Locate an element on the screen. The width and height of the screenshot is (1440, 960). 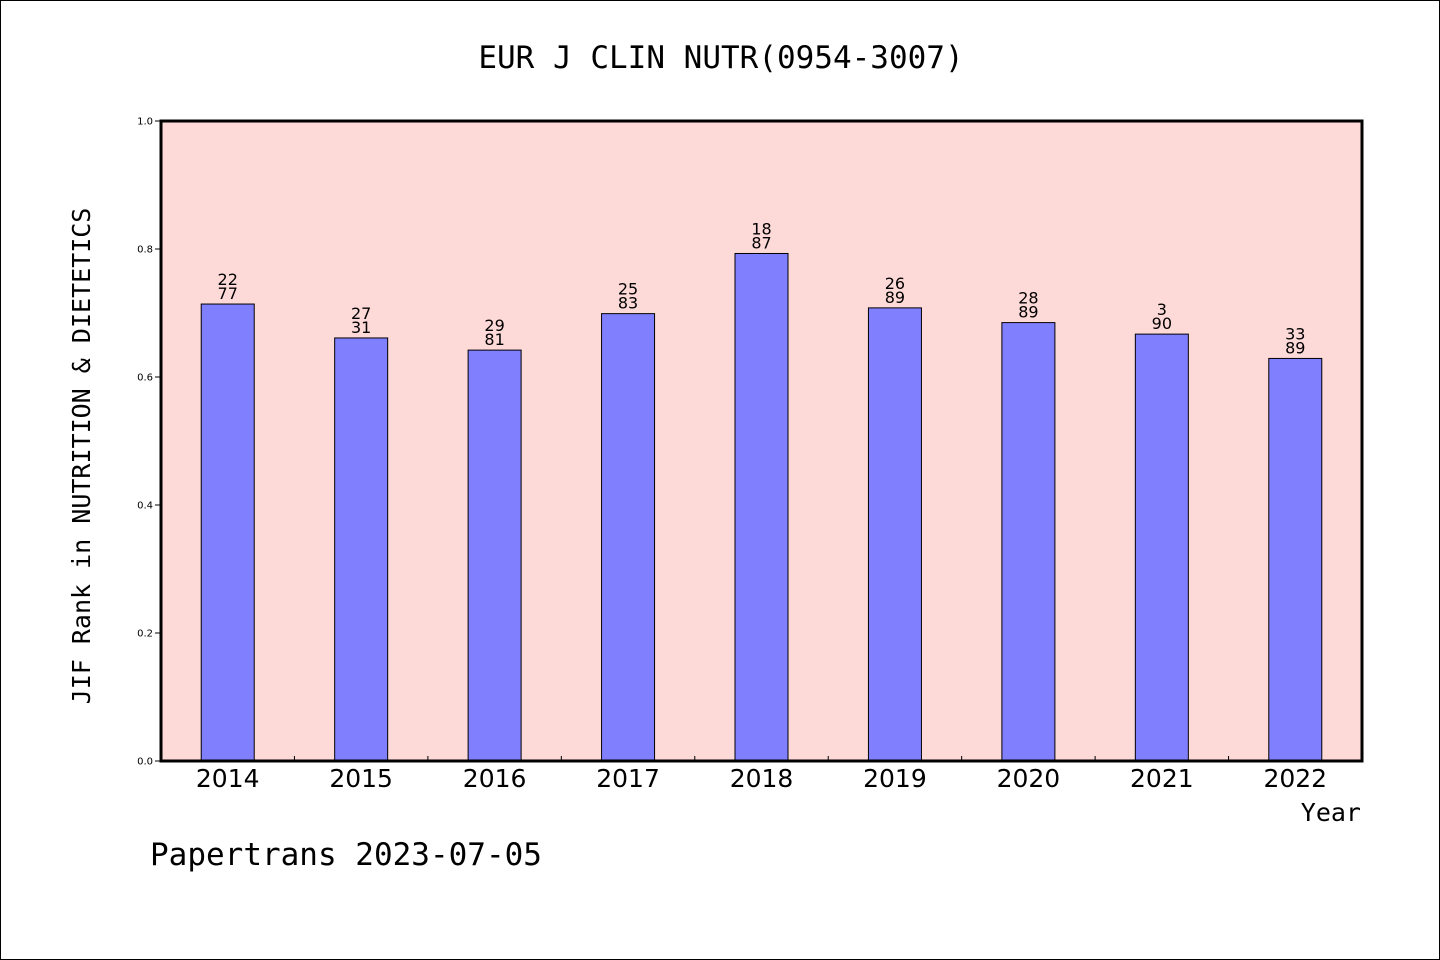
x-tick-label: 2016 is located at coordinates (495, 778).